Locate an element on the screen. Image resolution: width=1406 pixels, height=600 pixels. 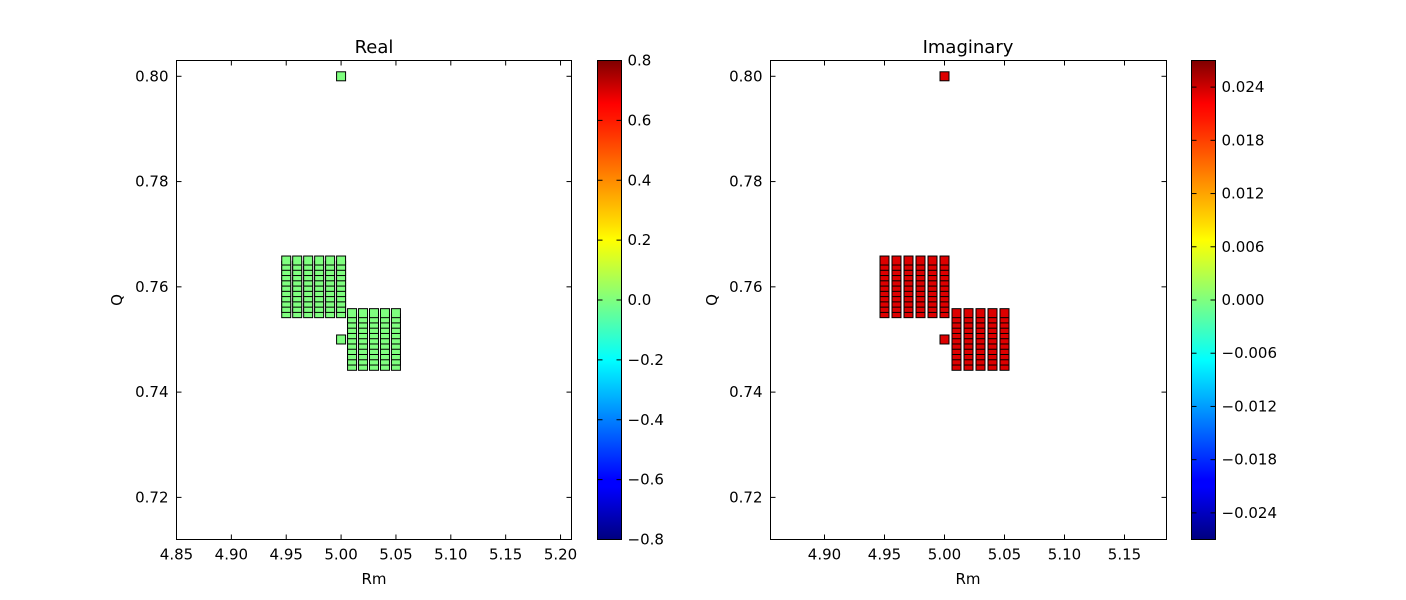
colorbar-tick-label: 0.0 is located at coordinates (640, 300).